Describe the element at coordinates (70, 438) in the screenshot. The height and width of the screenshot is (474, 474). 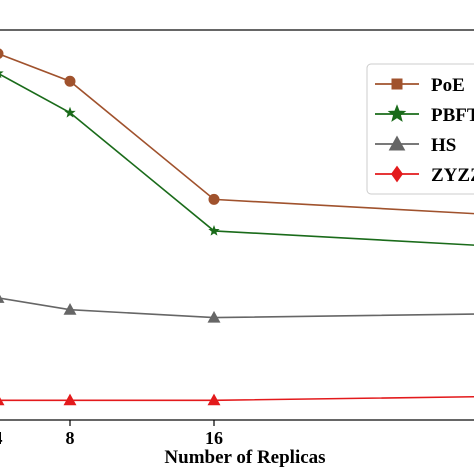
I see `x-tick-label: 8` at that location.